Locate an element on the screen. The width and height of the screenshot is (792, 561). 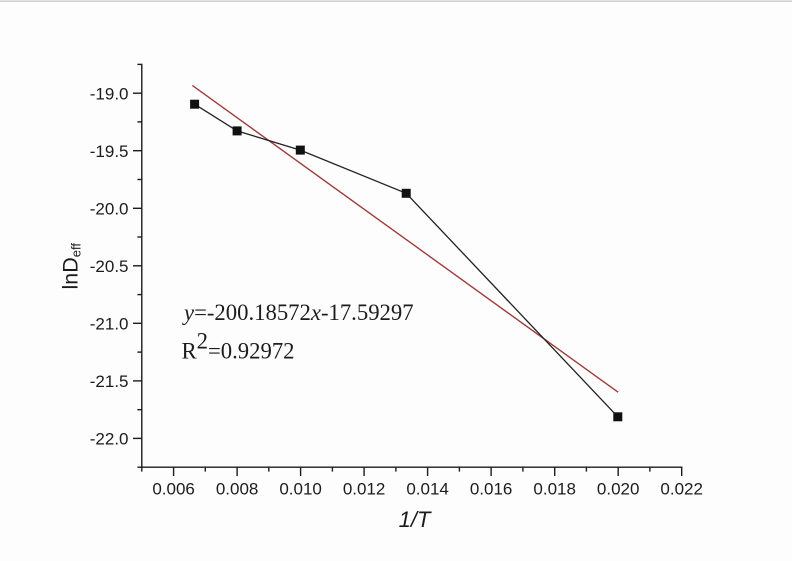
svg-text: 0.006 is located at coordinates (173, 488).